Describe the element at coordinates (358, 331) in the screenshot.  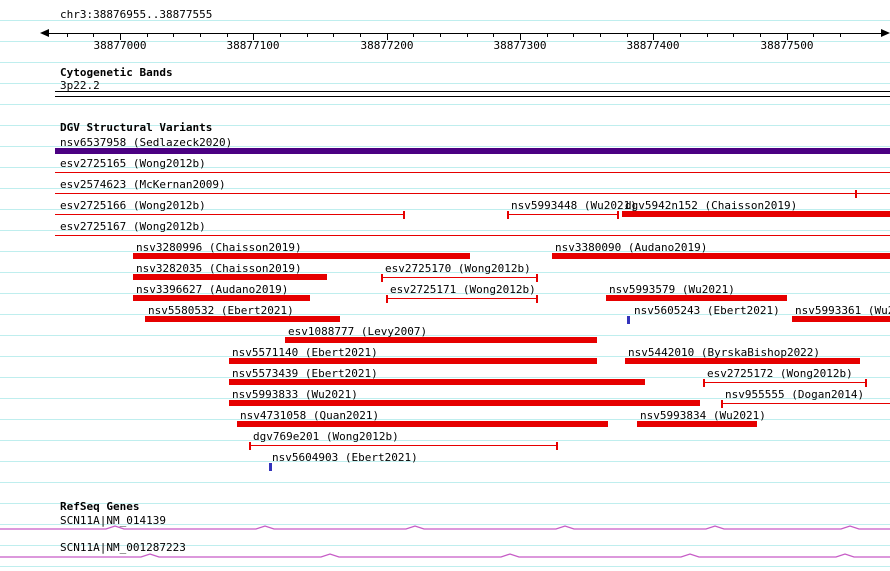
I see `variant-label-esv1088777: esv1088777 (Levy2007)` at that location.